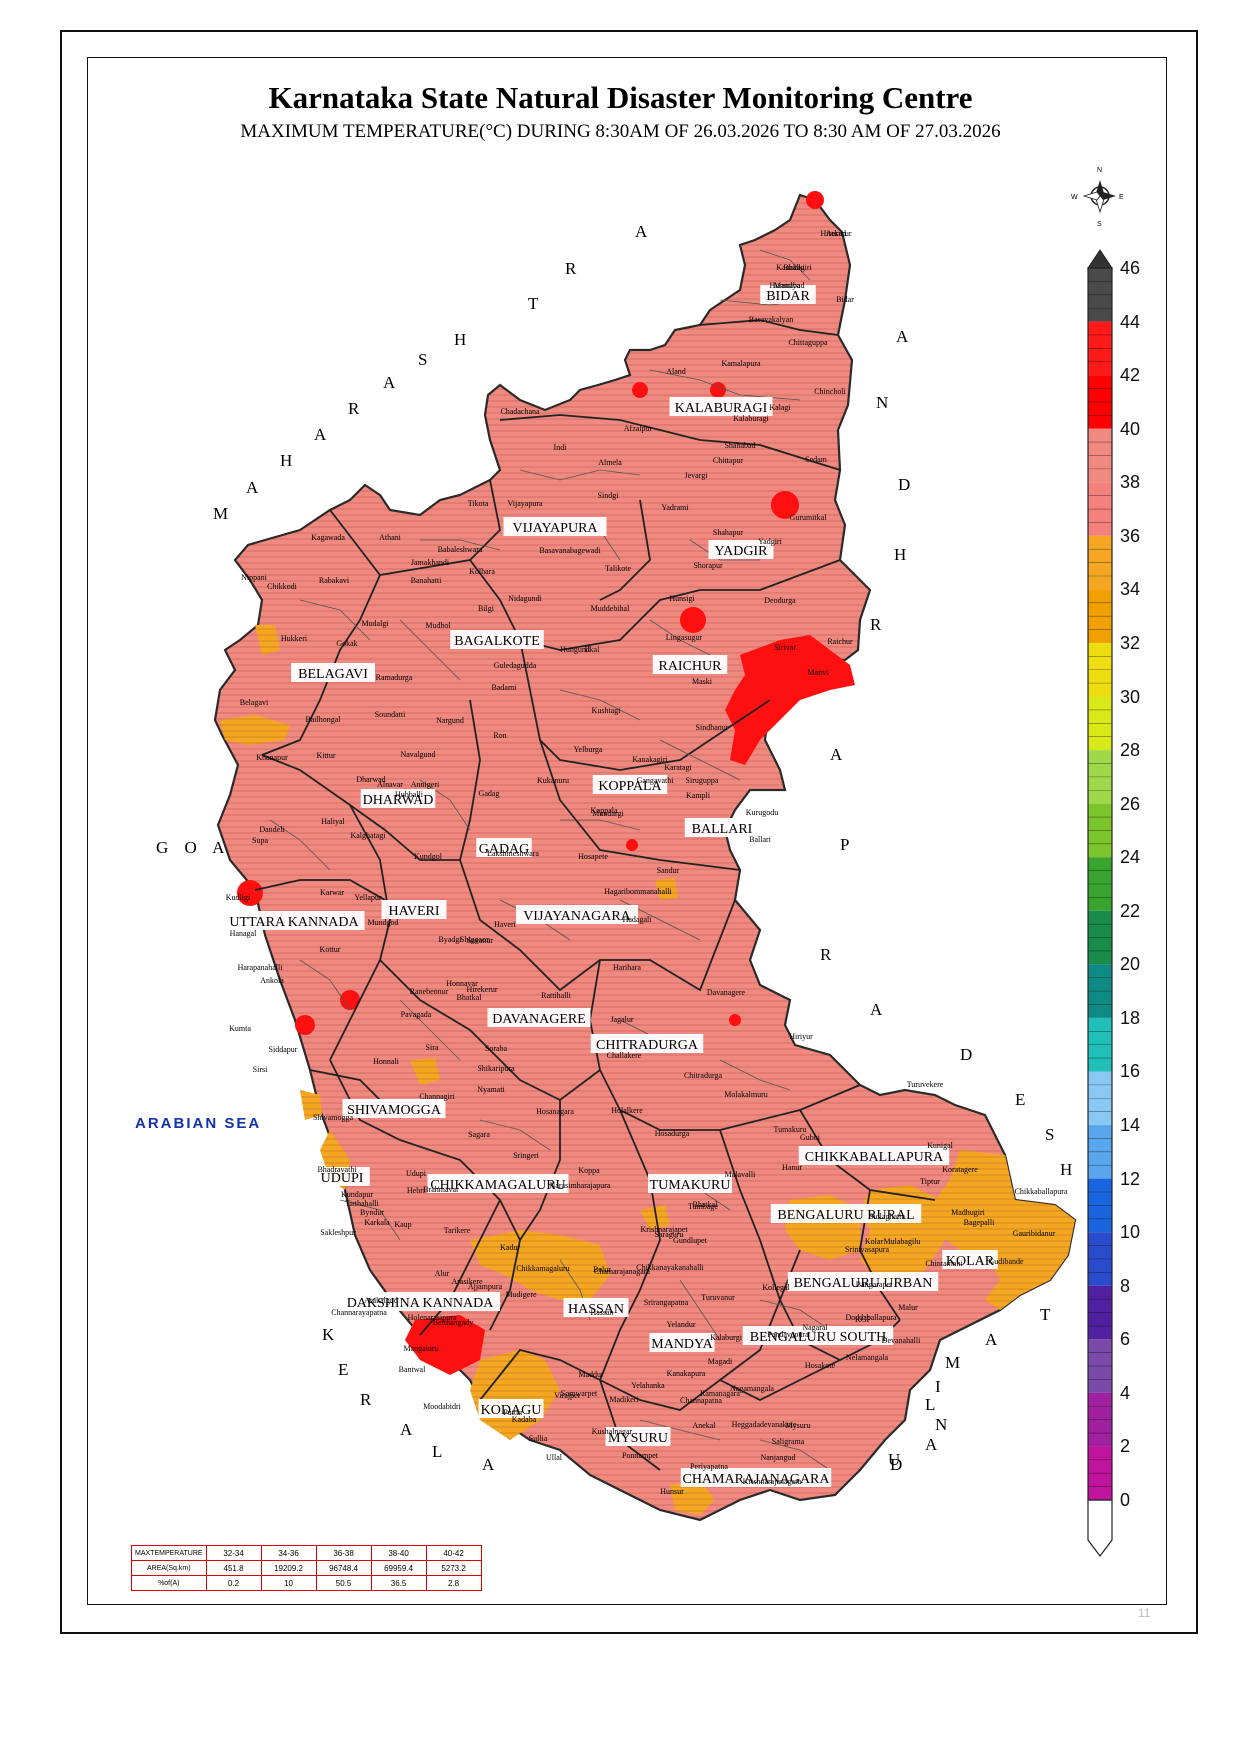 The width and height of the screenshot is (1241, 1755). I want to click on taluk-label: Bailhongal, so click(323, 719).